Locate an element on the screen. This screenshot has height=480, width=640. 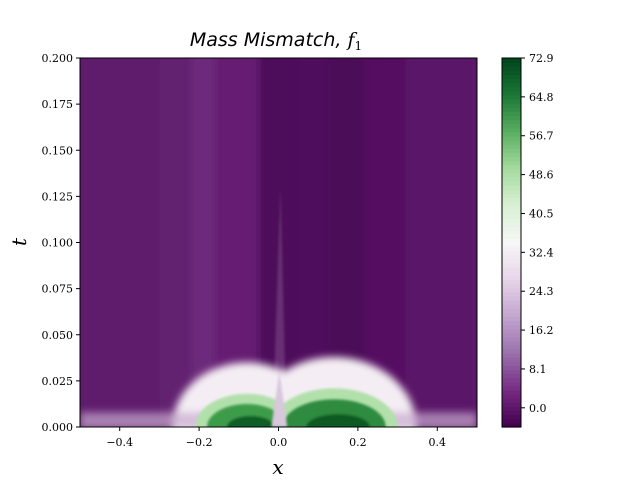
colorbar-tick-label: 56.7 is located at coordinates (541, 136).